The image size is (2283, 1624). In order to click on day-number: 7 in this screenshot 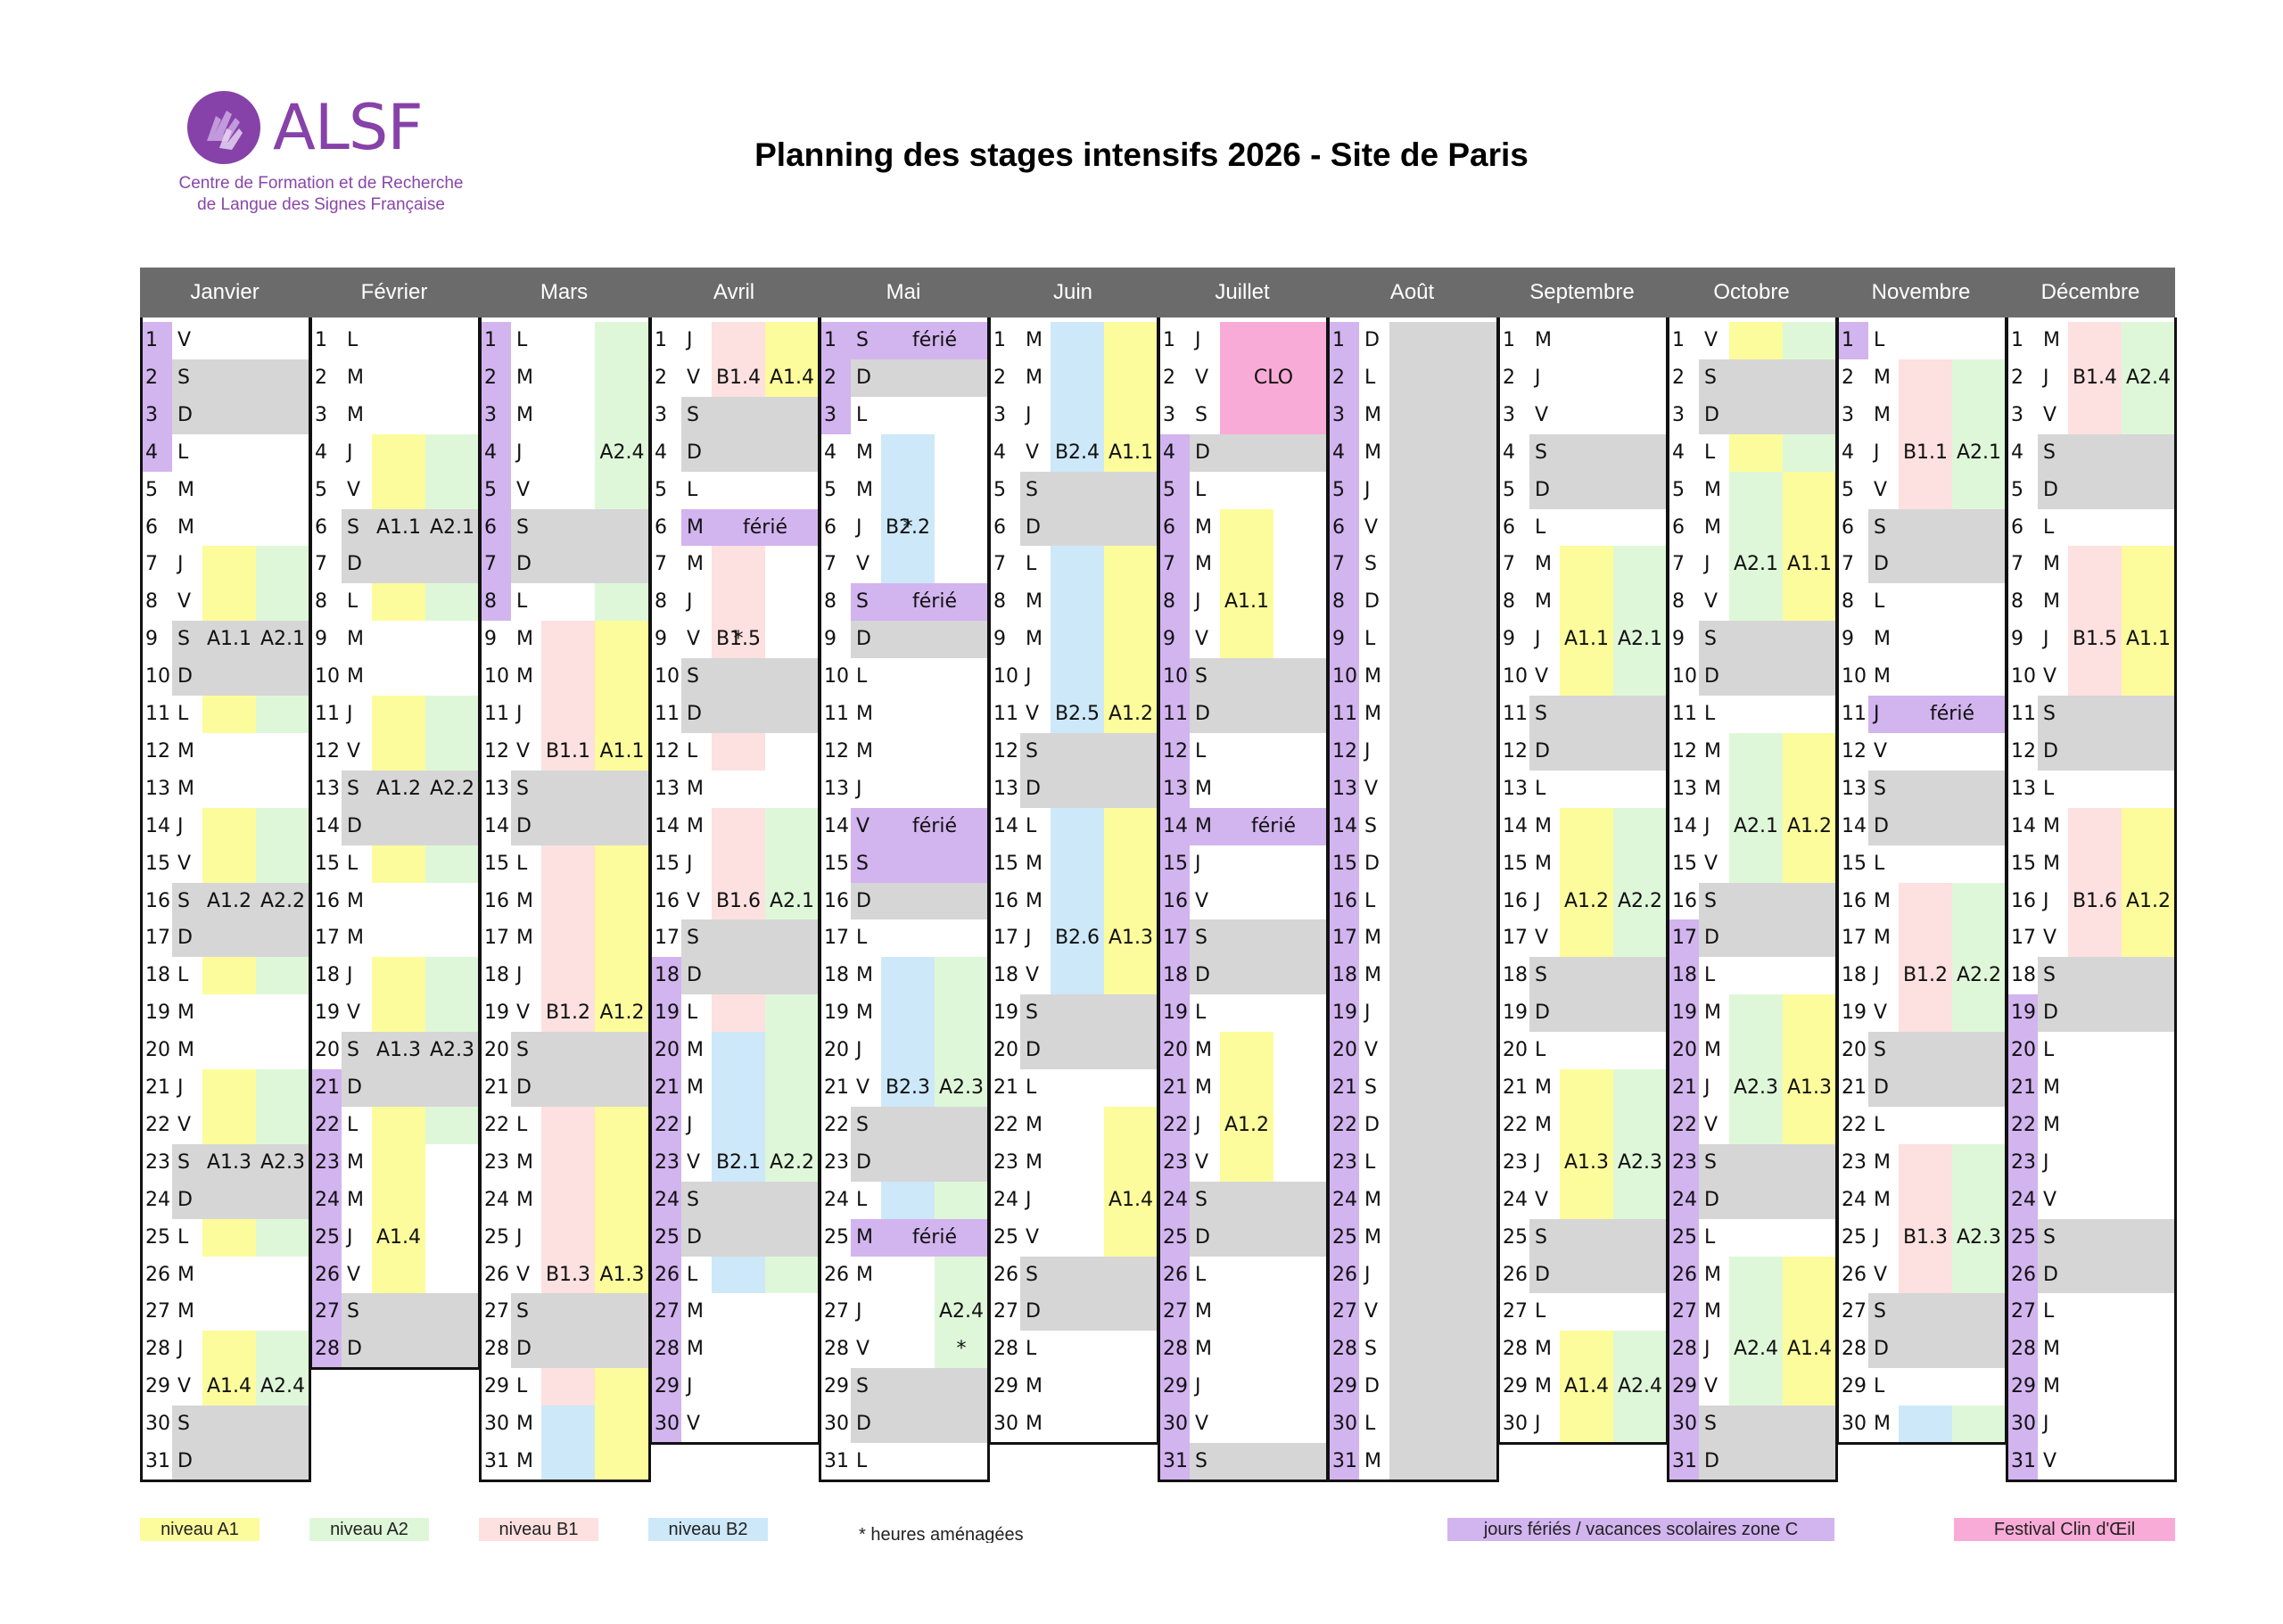, I will do `click(830, 564)`.